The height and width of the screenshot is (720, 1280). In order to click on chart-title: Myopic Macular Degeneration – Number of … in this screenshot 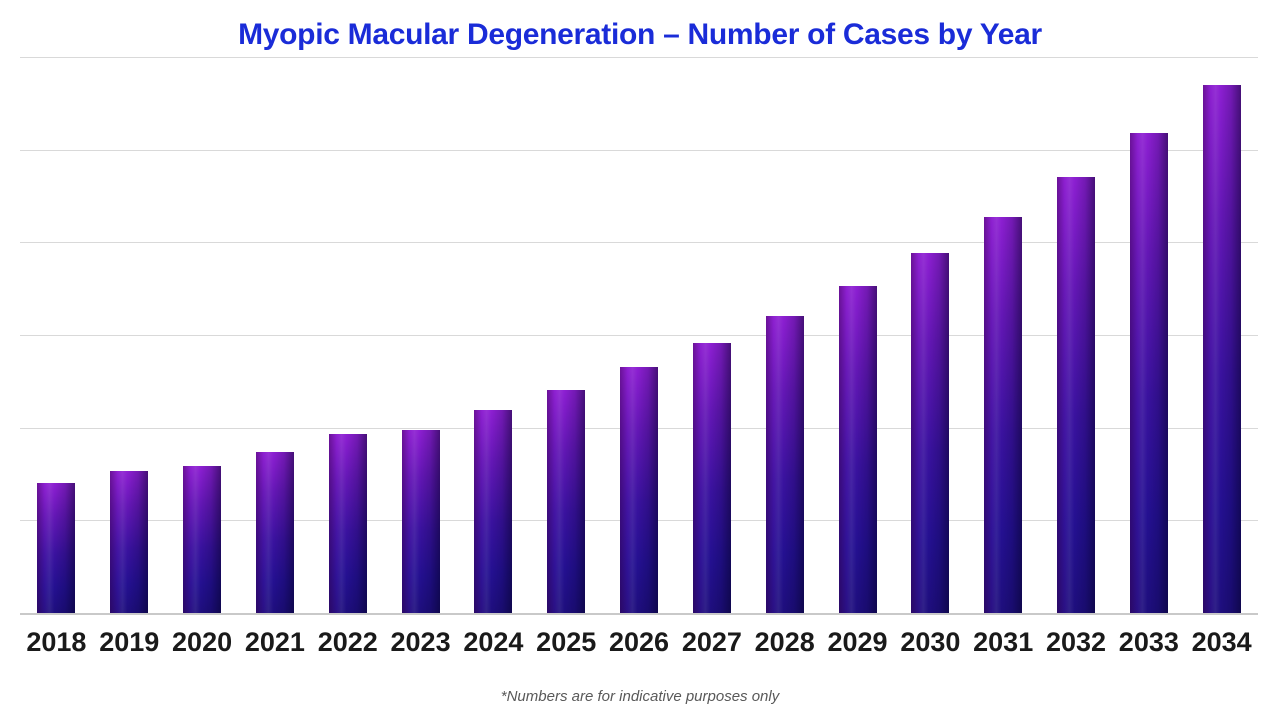, I will do `click(640, 34)`.